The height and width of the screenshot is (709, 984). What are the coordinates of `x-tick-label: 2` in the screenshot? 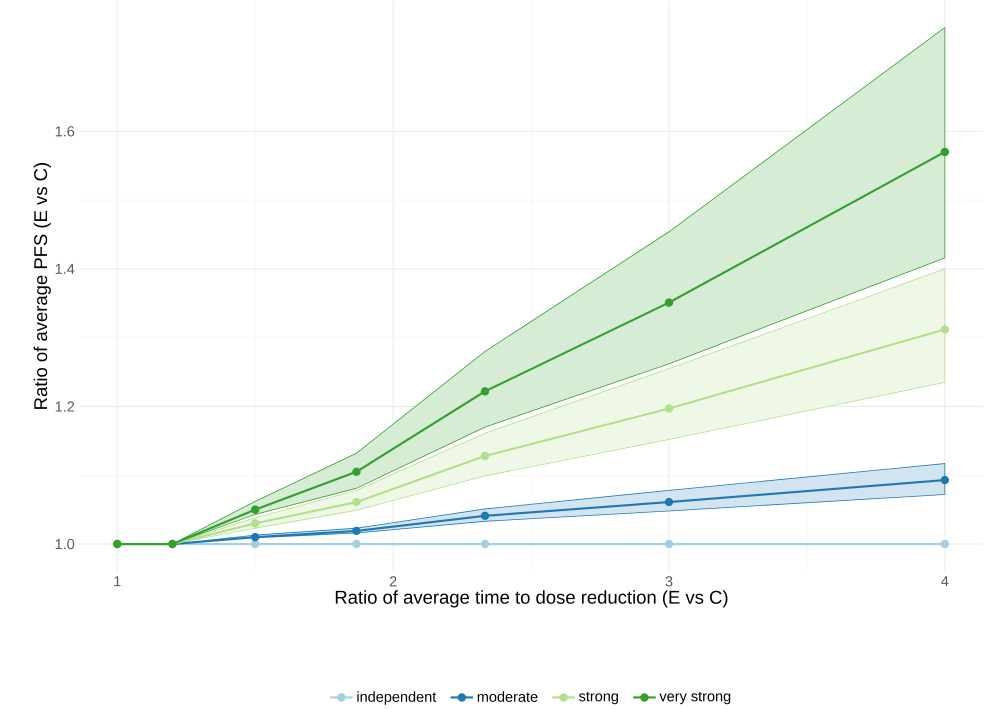 It's located at (393, 581).